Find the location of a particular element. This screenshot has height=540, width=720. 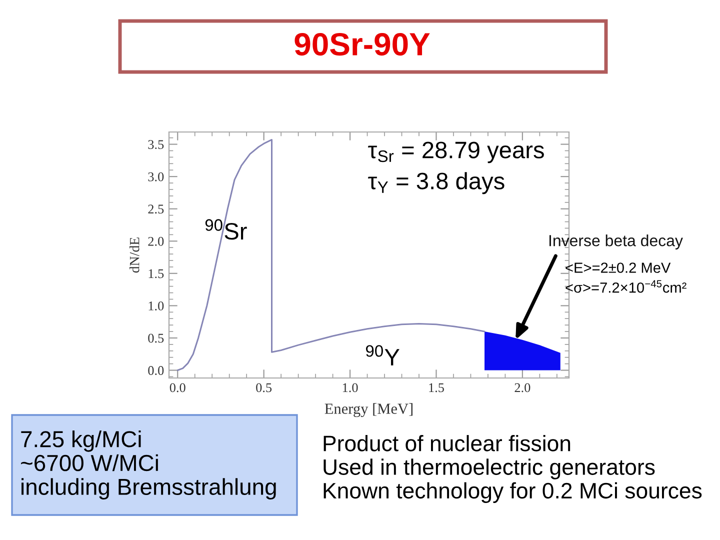

x-tick-label: 1.5 is located at coordinates (436, 387).